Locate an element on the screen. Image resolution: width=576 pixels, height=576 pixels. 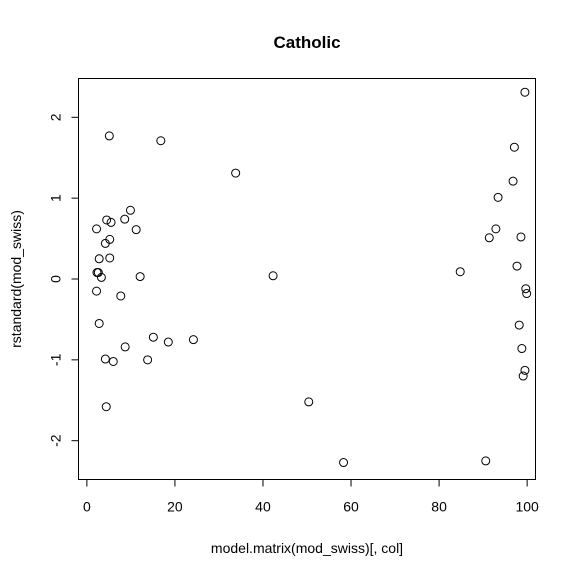
y-axis: -2 -1 0 1 2 is located at coordinates (63, 280).